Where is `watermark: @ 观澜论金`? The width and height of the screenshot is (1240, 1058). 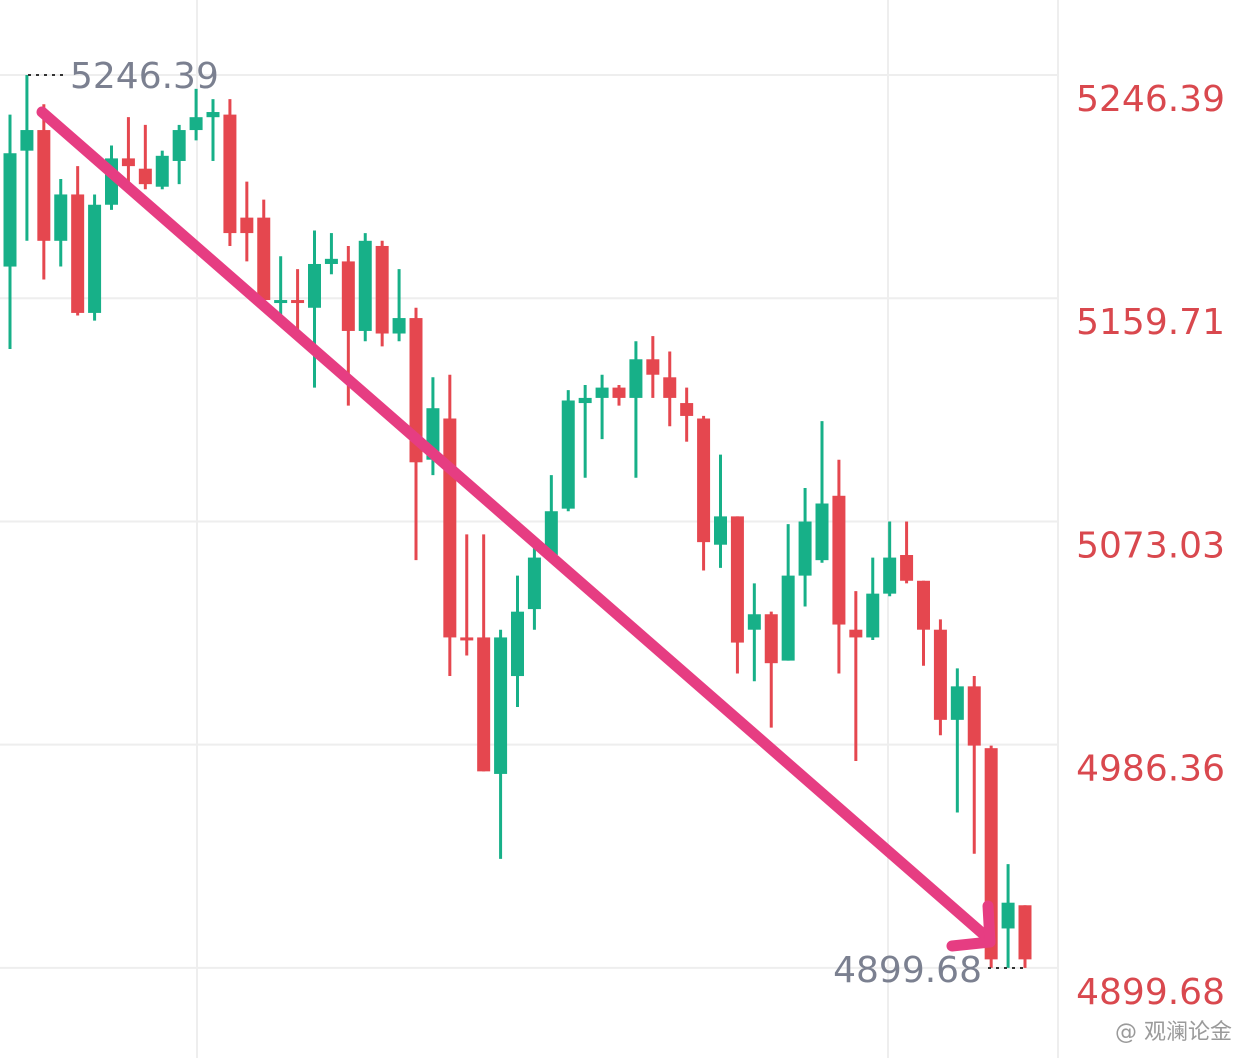
watermark: @ 观澜论金 is located at coordinates (1173, 1032).